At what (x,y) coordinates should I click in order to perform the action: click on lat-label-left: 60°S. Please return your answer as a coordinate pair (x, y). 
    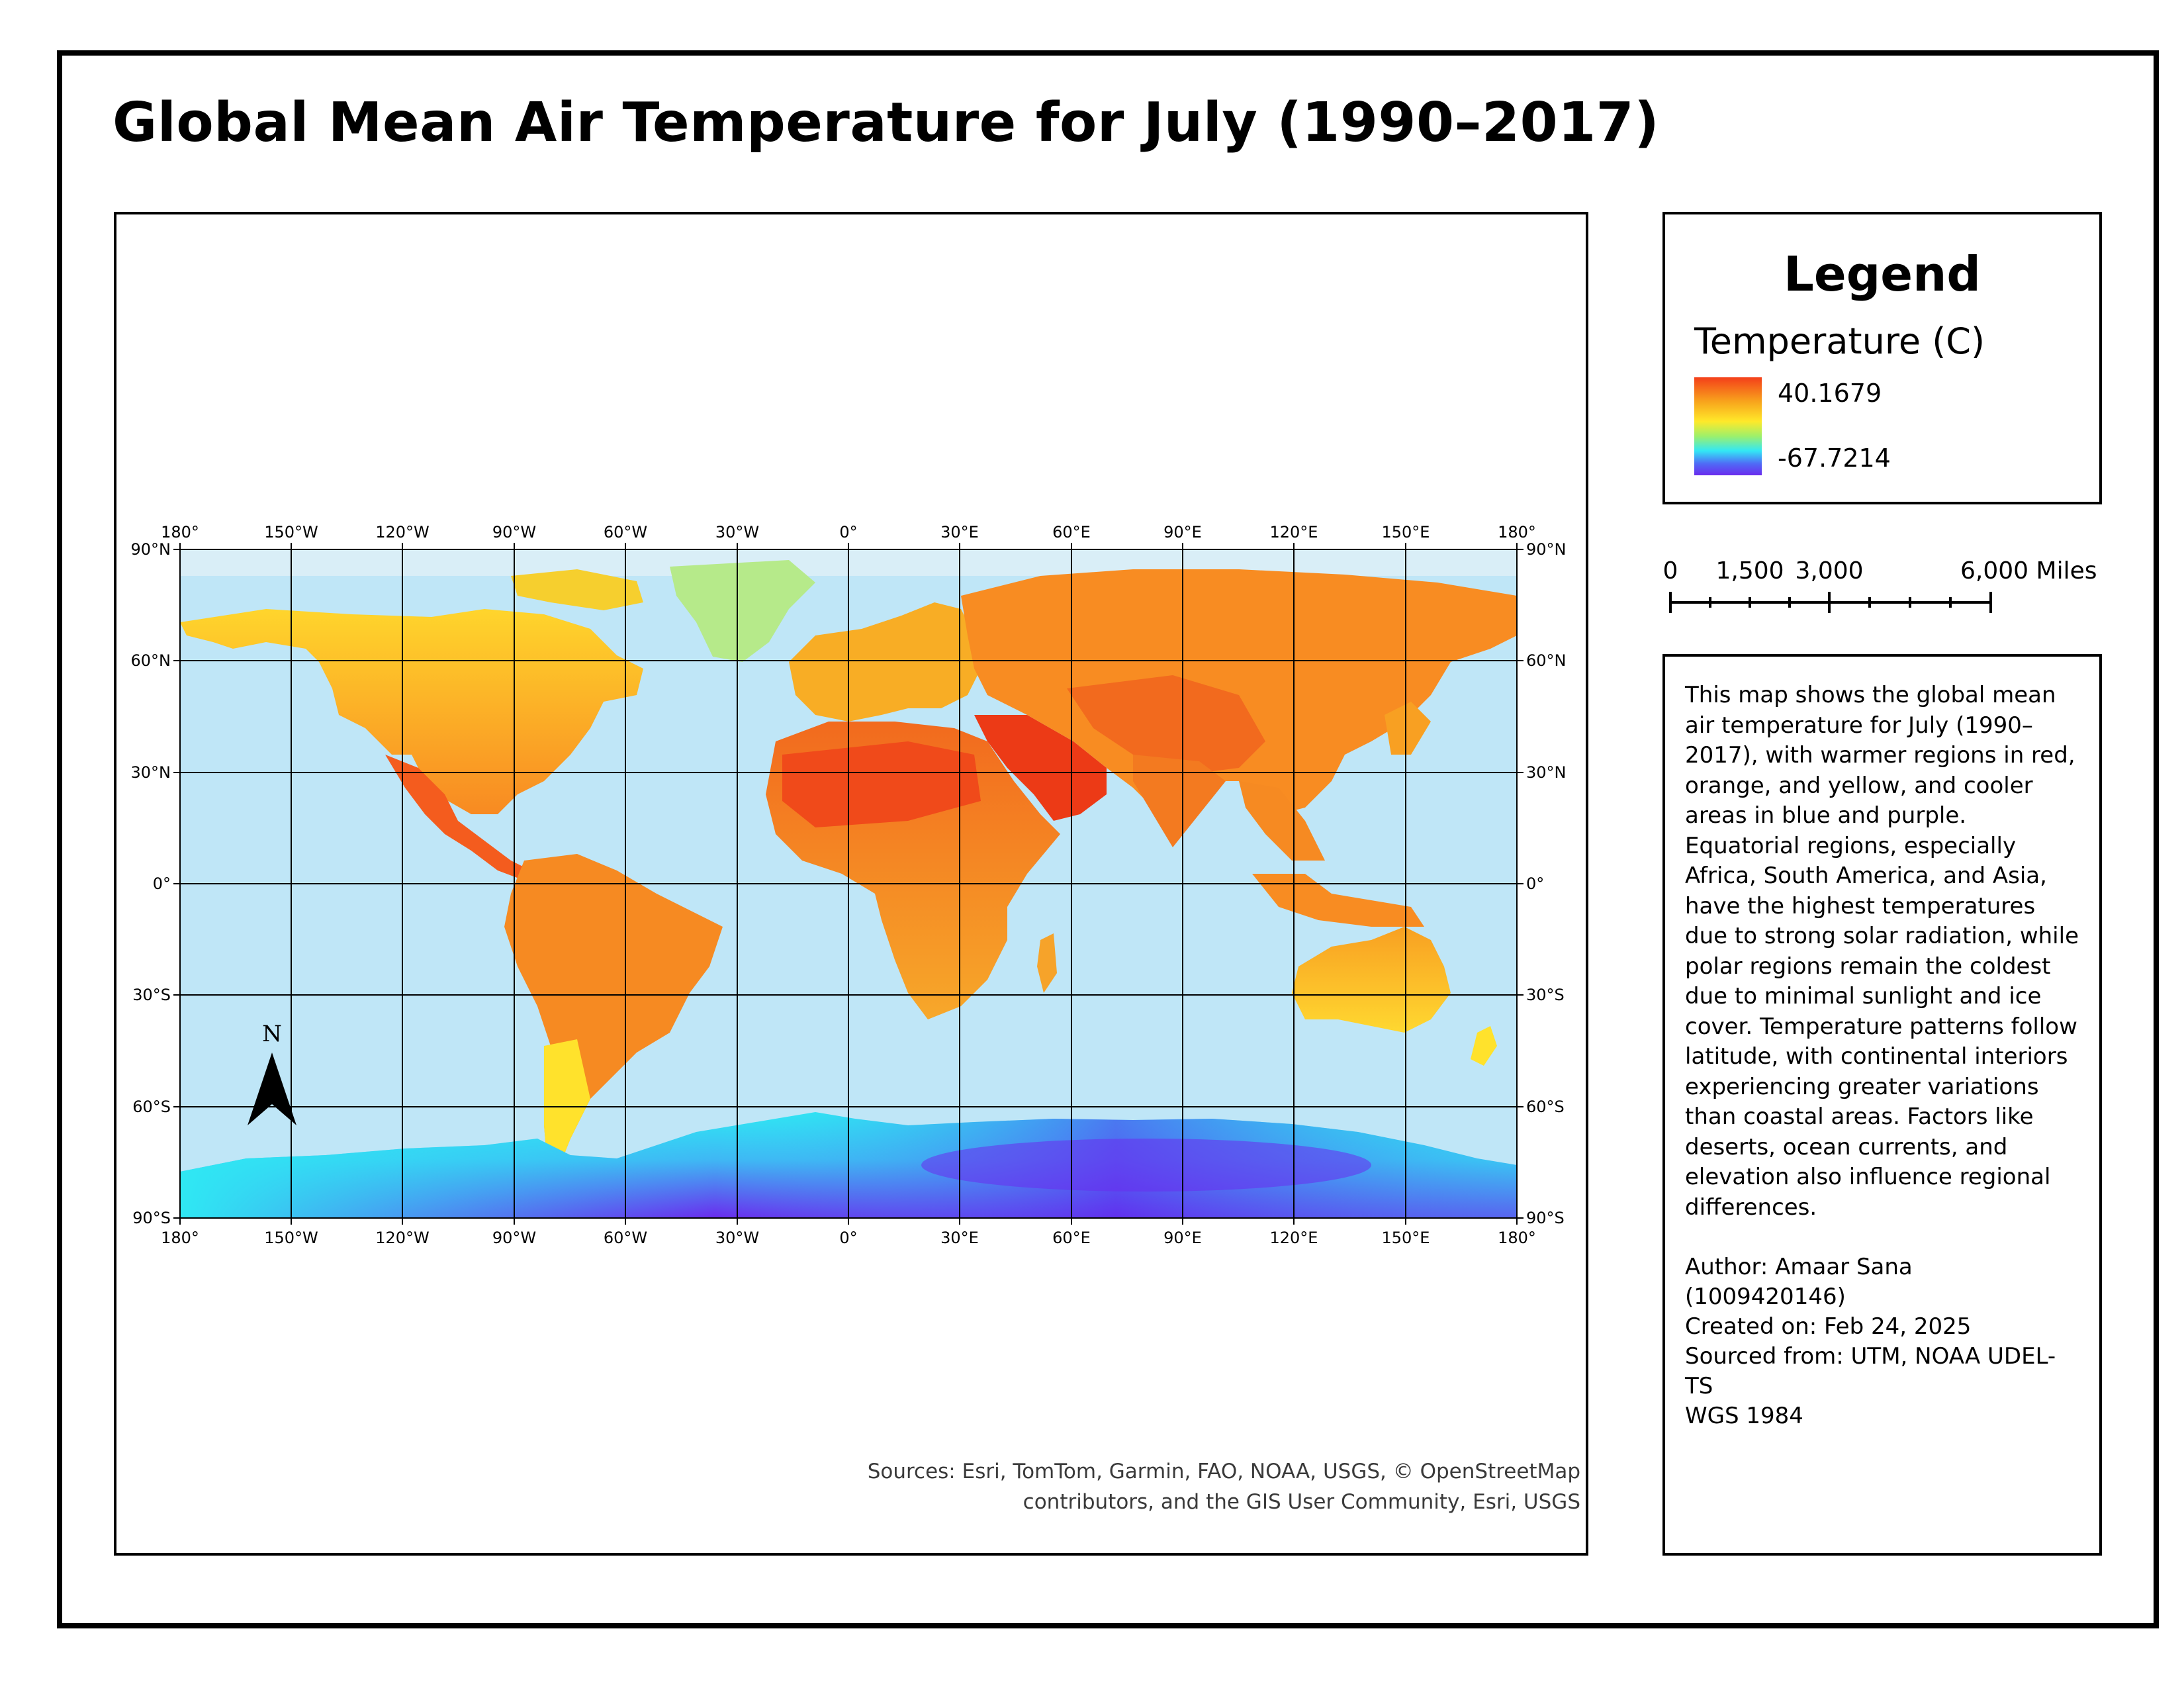
    Looking at the image, I should click on (151, 1107).